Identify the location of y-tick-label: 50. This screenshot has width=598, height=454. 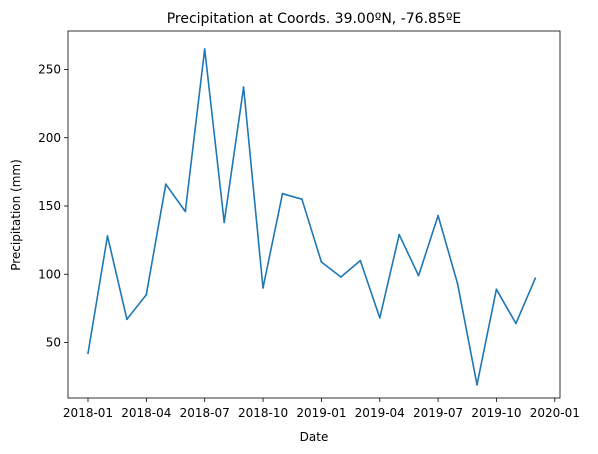
(53, 343).